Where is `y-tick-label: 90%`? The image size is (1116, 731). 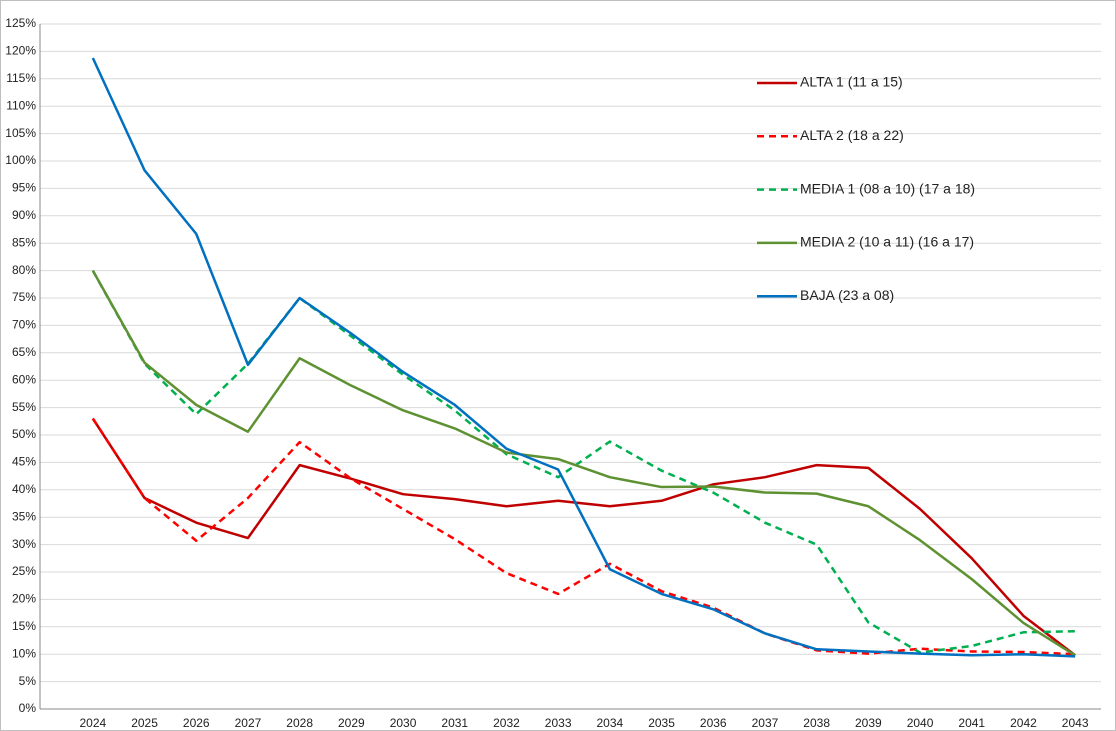 y-tick-label: 90% is located at coordinates (24, 215).